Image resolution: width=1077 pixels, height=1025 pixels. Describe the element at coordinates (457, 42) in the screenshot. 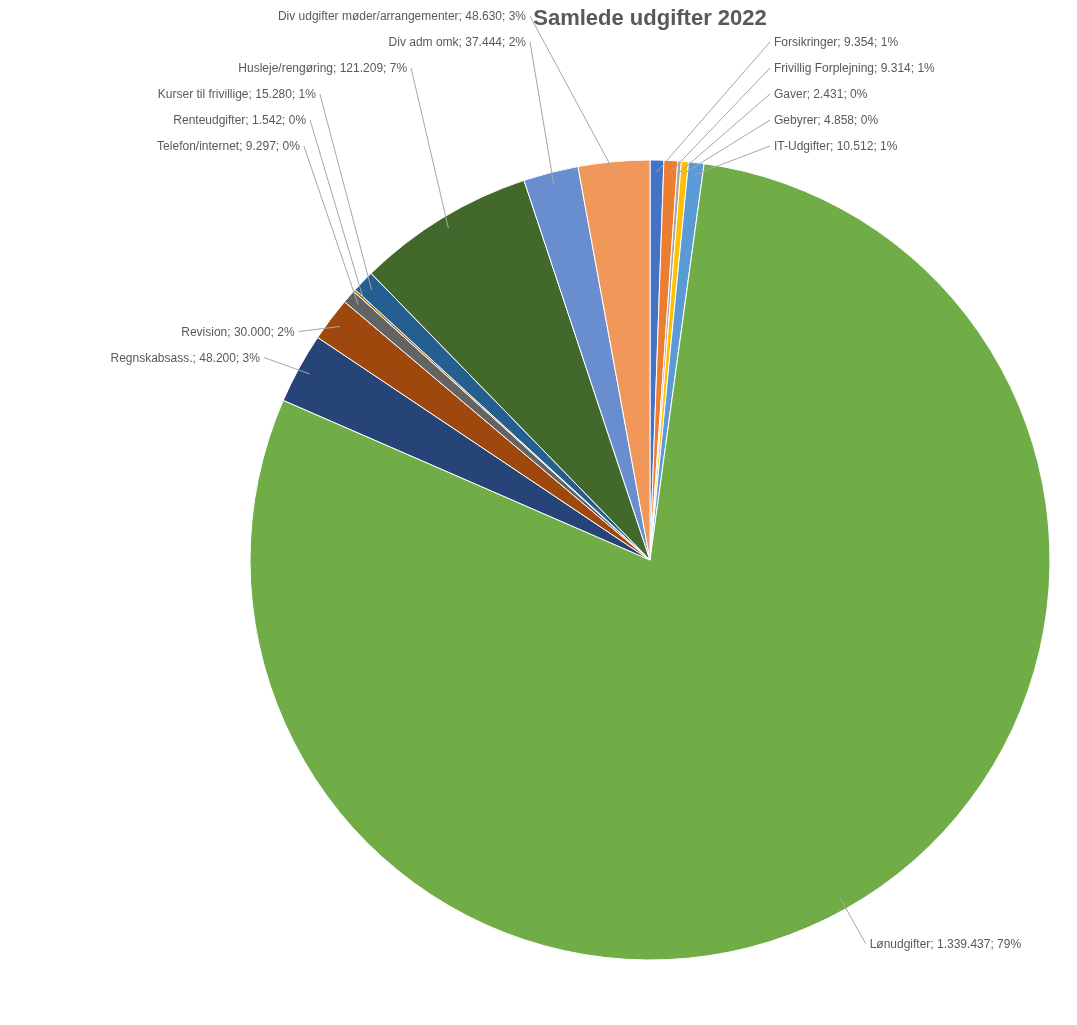

I see `slice-label: Div adm omk; 37.444; 2%` at that location.